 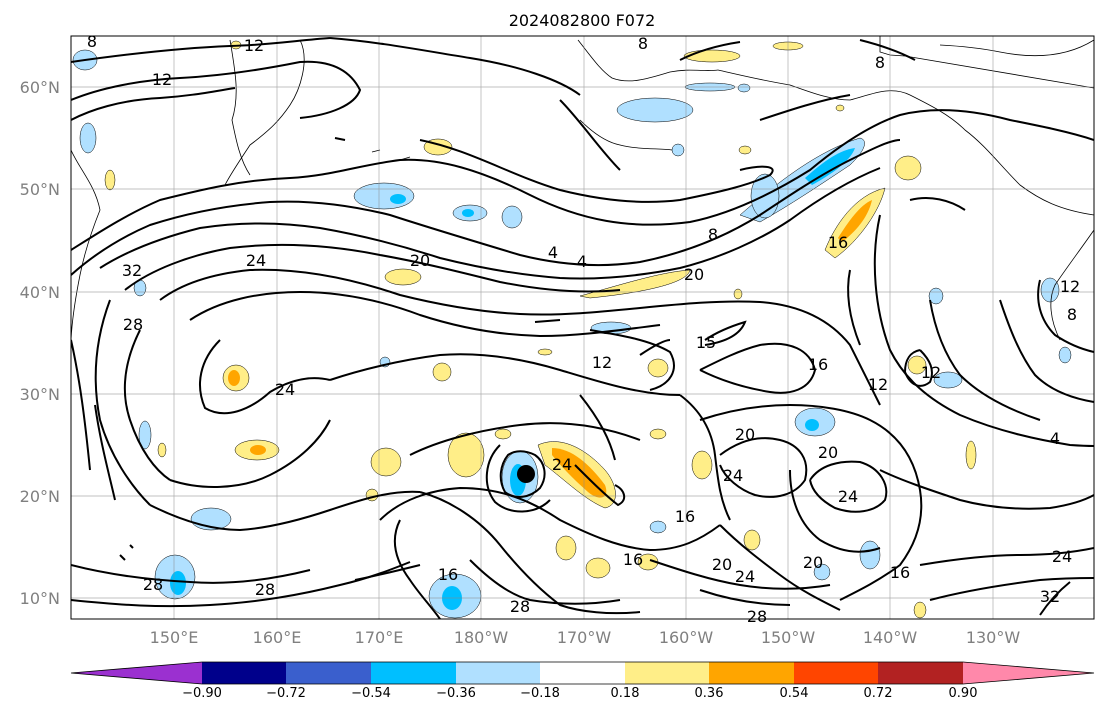 What do you see at coordinates (963, 693) in the screenshot?
I see `colorbar-tick-label: 0.90` at bounding box center [963, 693].